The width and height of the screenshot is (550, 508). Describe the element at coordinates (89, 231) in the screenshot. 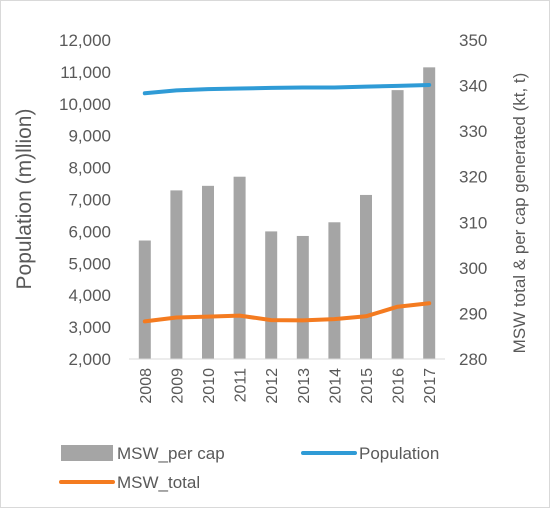

I see `left-tick-label: 6,000` at that location.